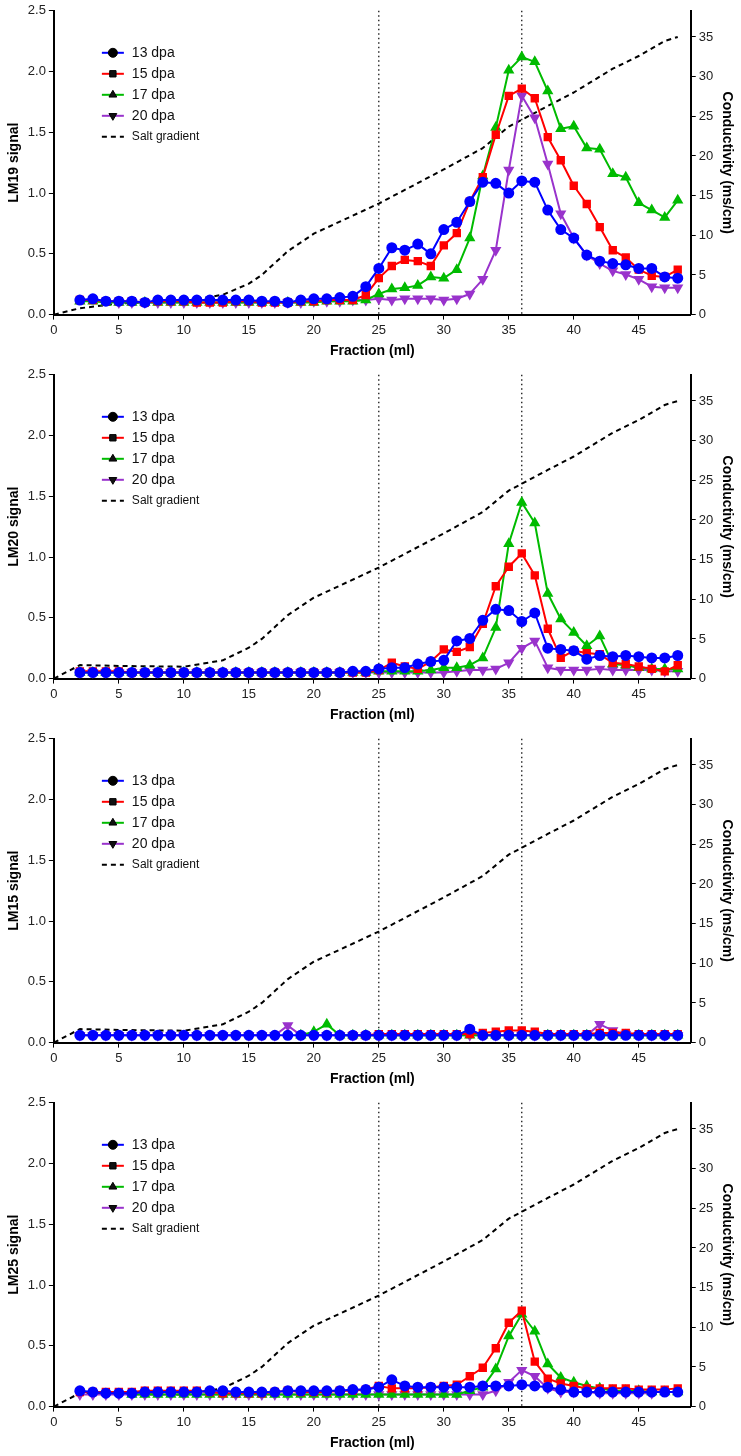  What do you see at coordinates (13, 1254) in the screenshot?
I see `y-axis-title: LM25 signal` at bounding box center [13, 1254].